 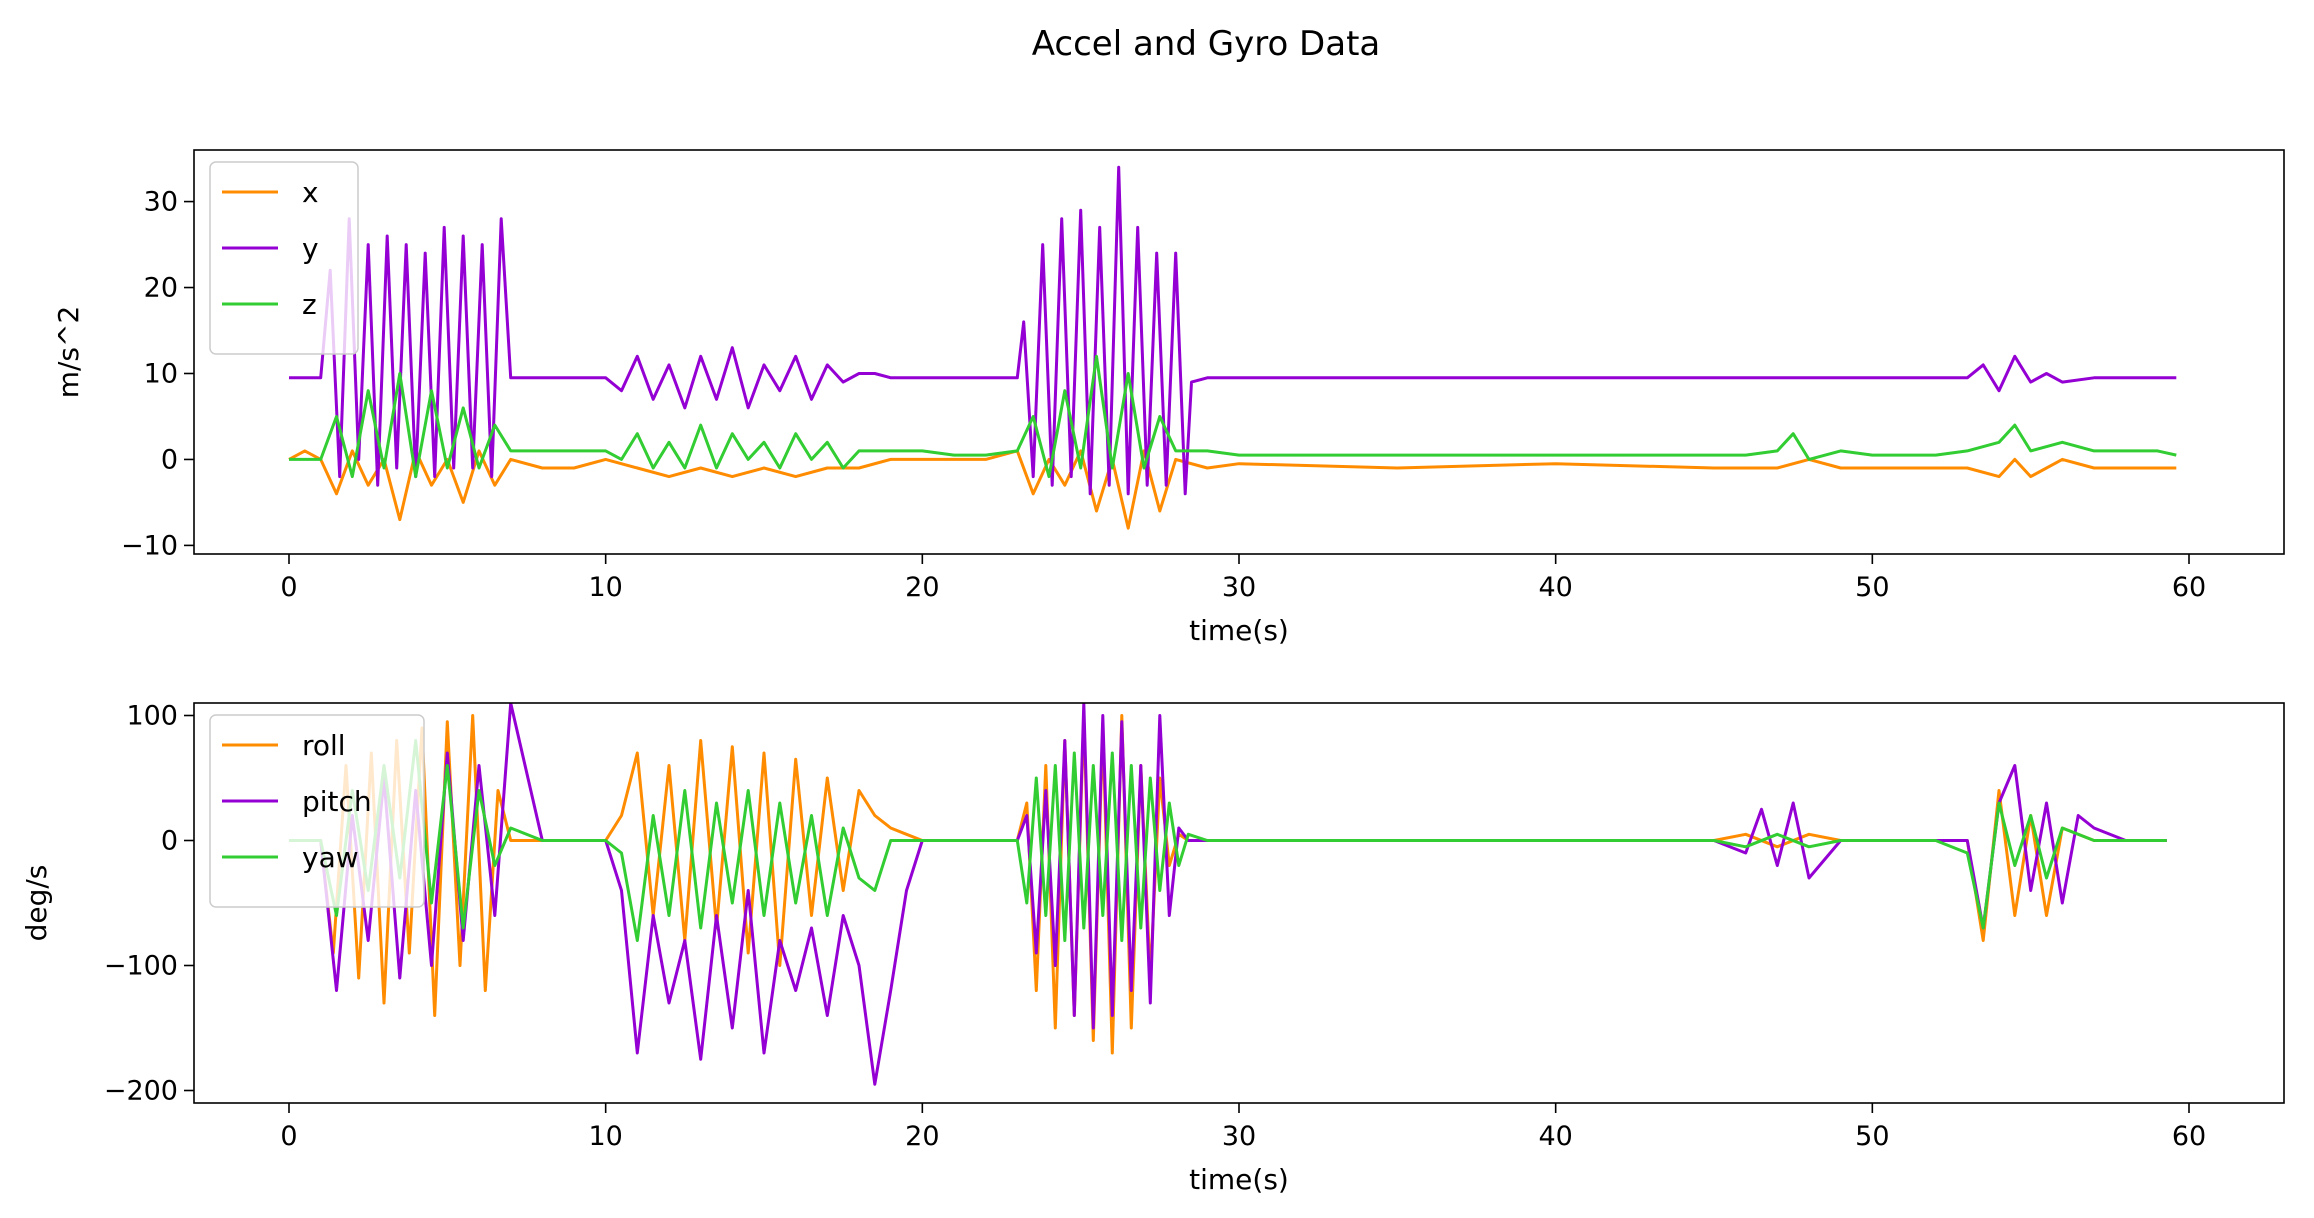 I want to click on gyro-y-tick-label: 100, so click(x=152, y=716).